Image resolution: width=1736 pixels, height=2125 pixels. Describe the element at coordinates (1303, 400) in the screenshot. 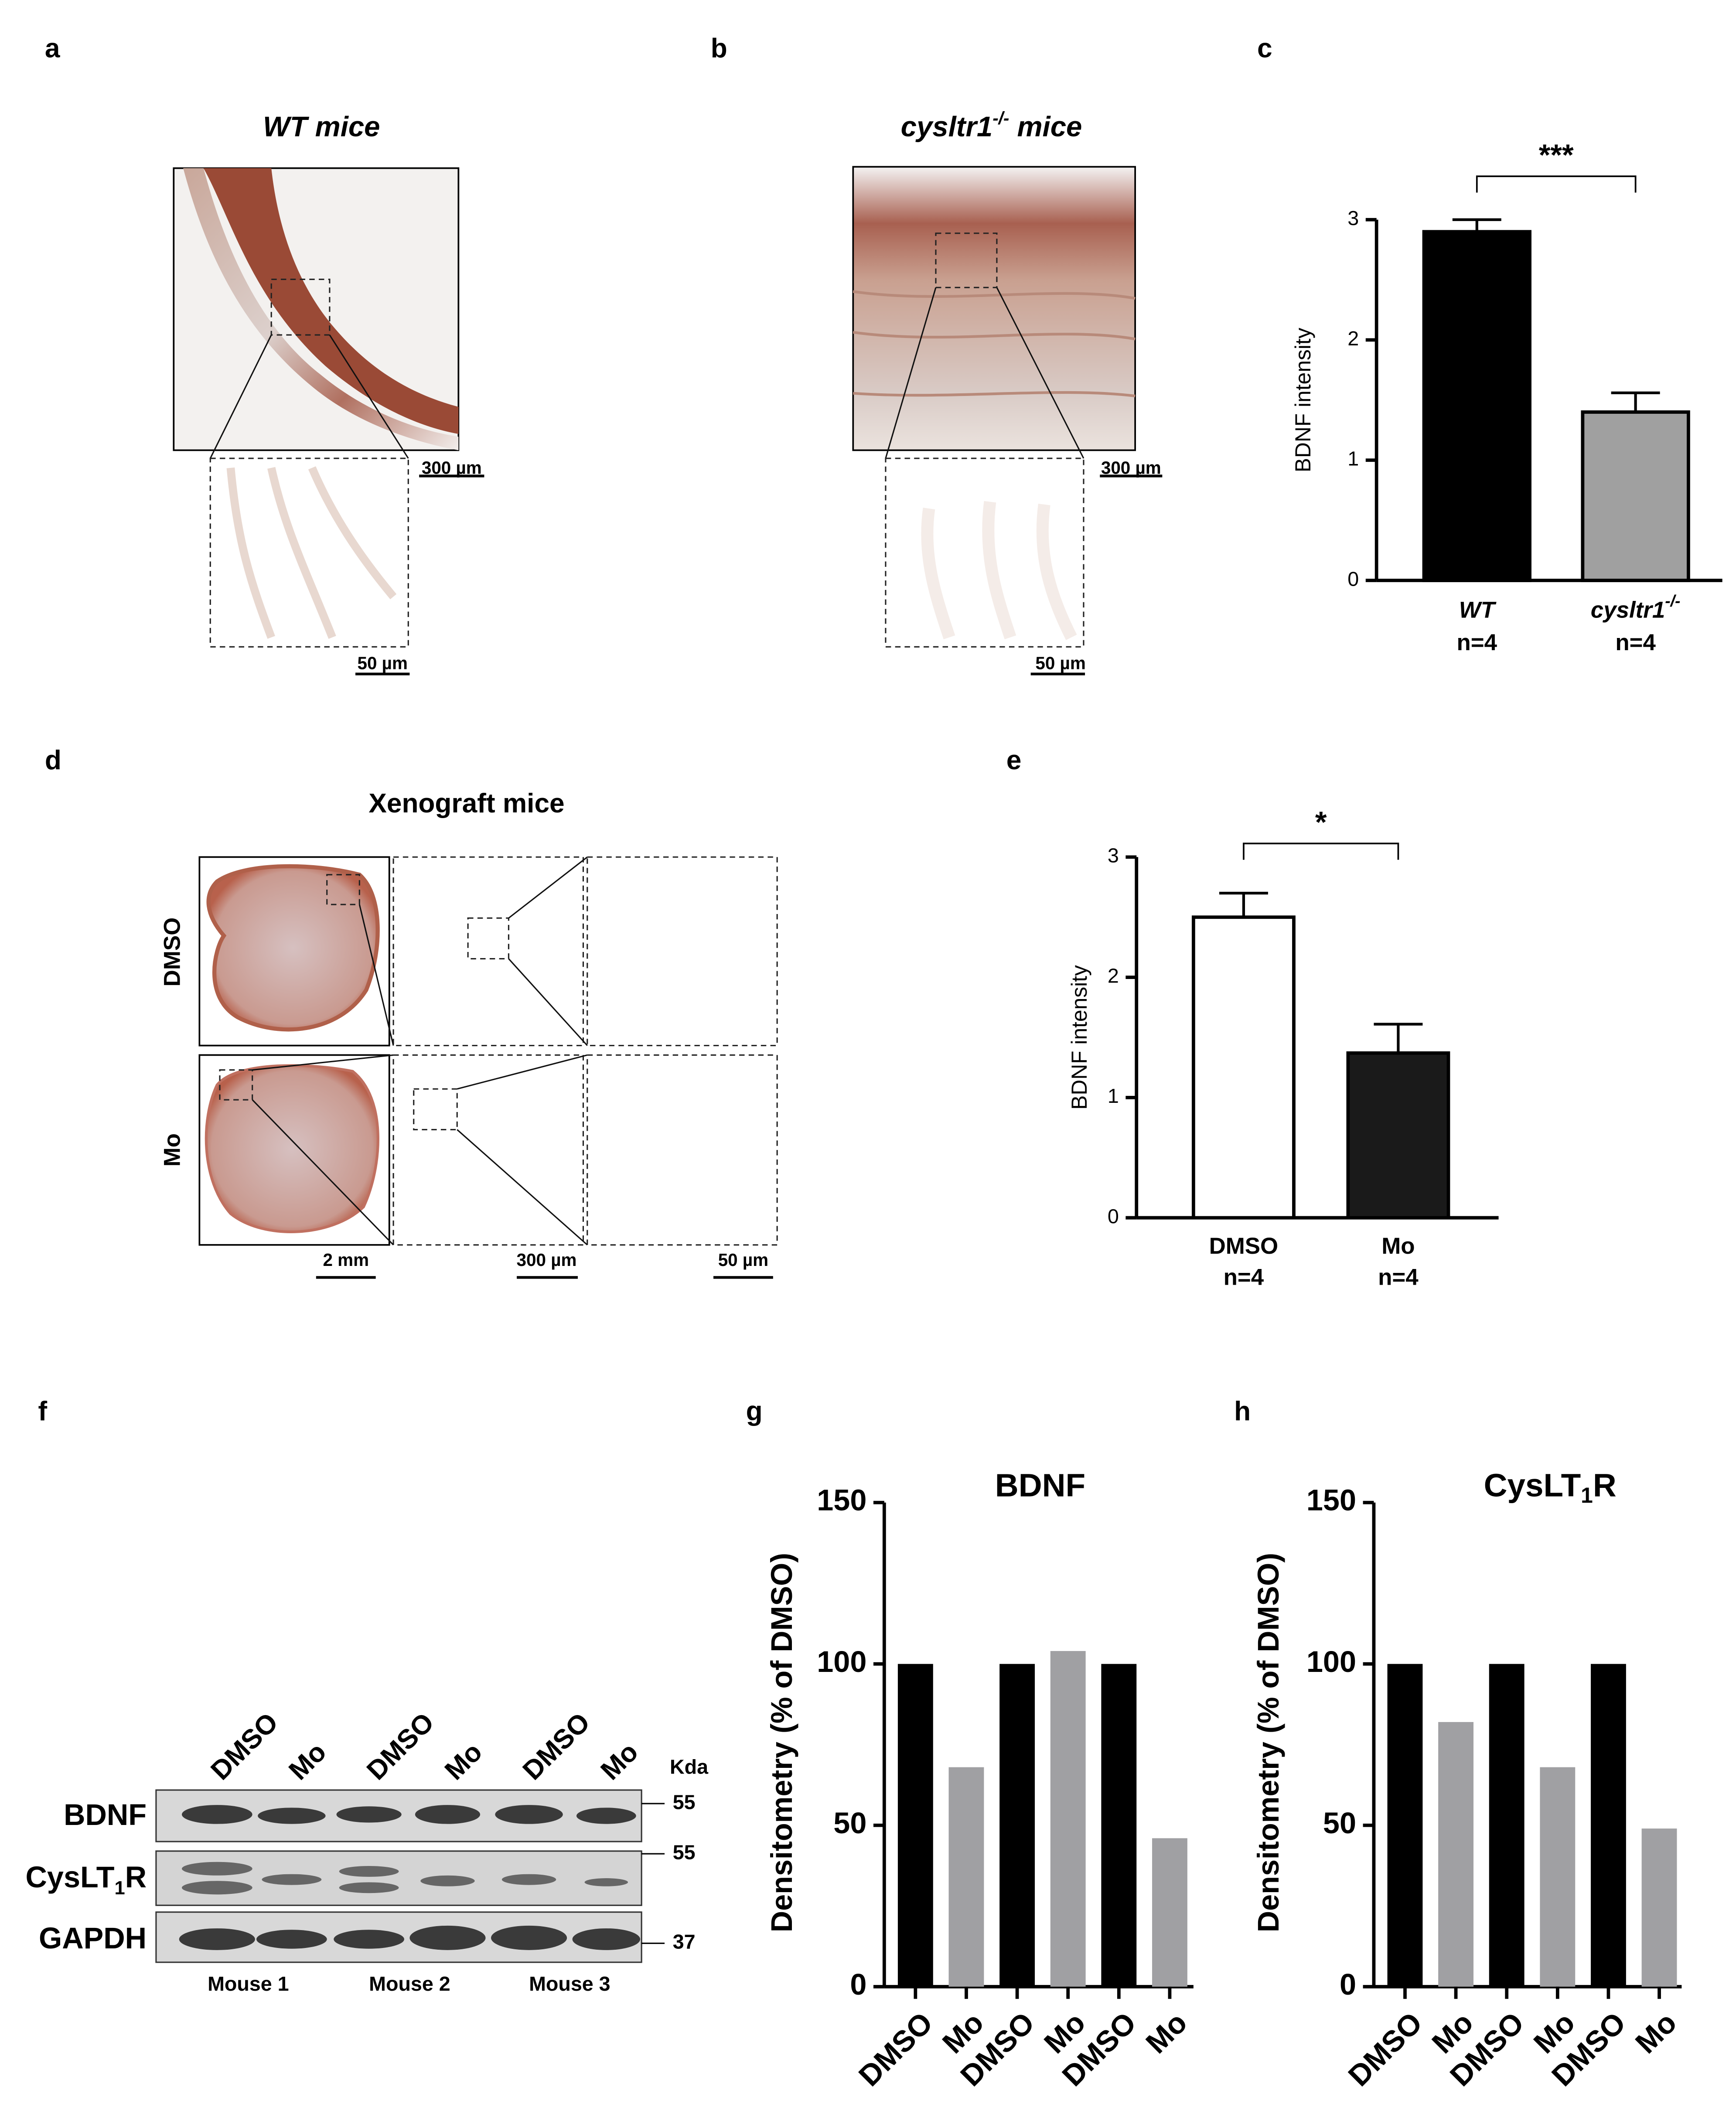

I see `y-axis-title: BDNF intensity` at that location.